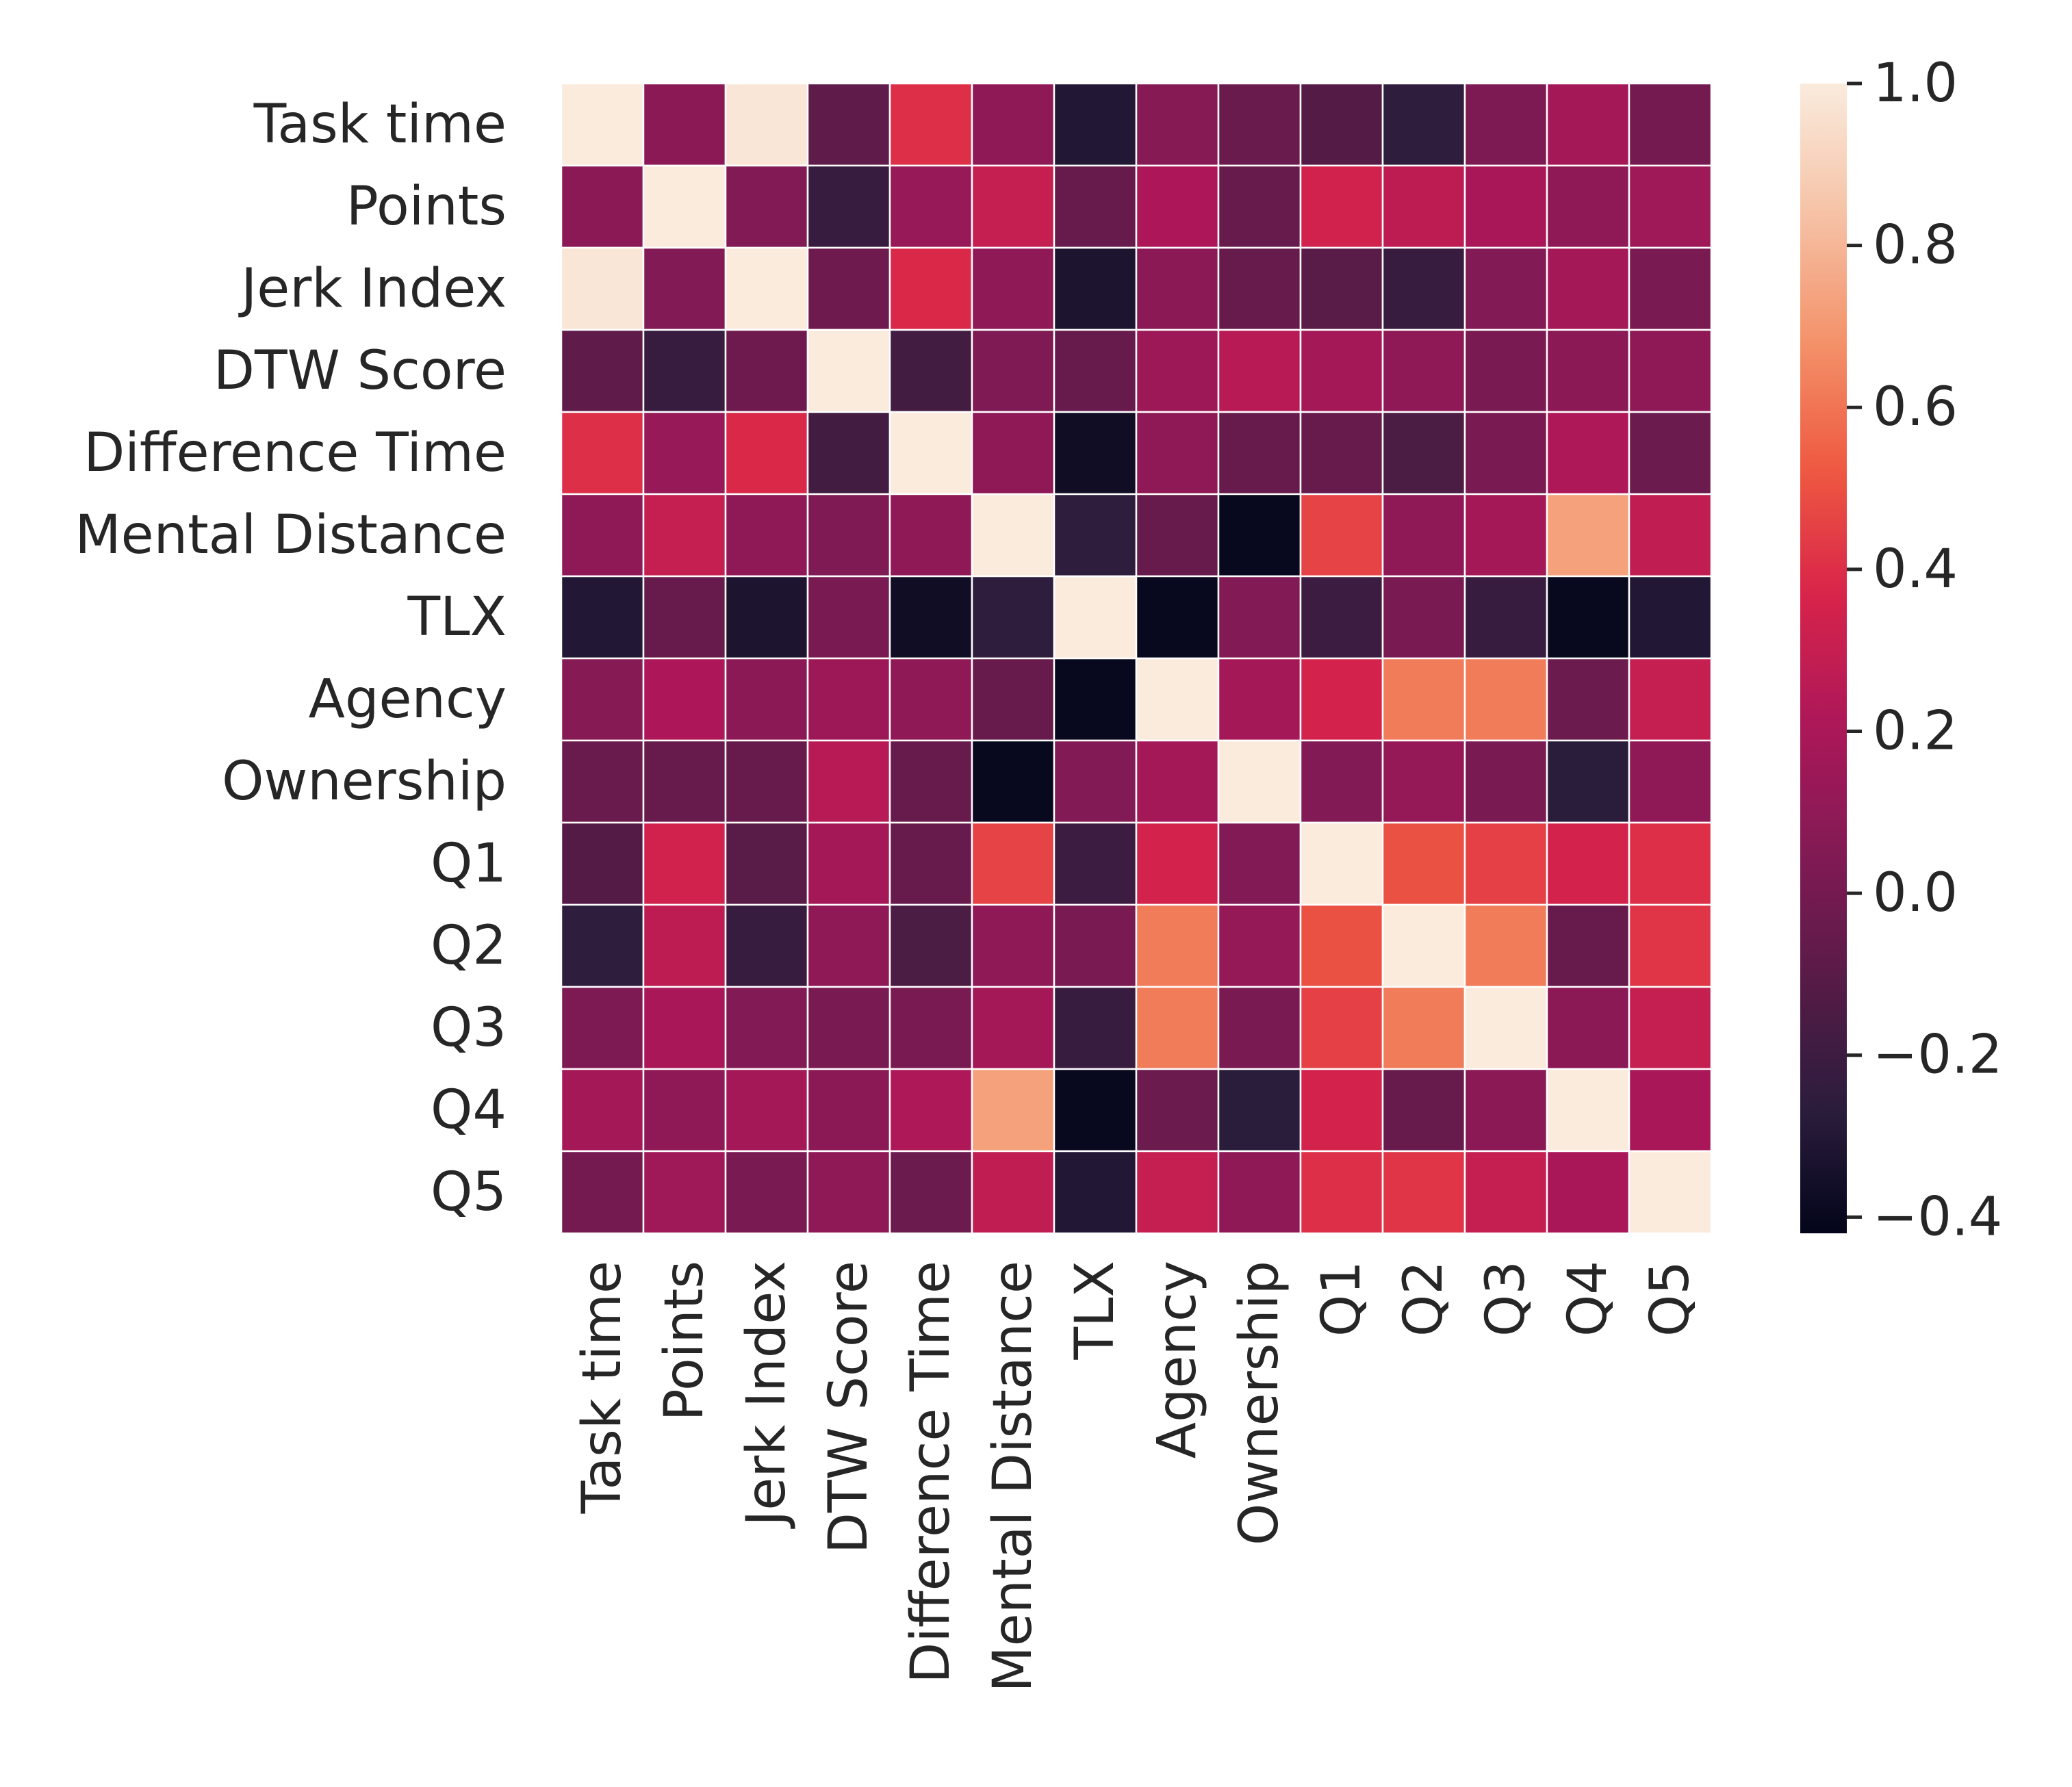  What do you see at coordinates (1915, 893) in the screenshot?
I see `colorbar-tick-label: 0.0` at bounding box center [1915, 893].